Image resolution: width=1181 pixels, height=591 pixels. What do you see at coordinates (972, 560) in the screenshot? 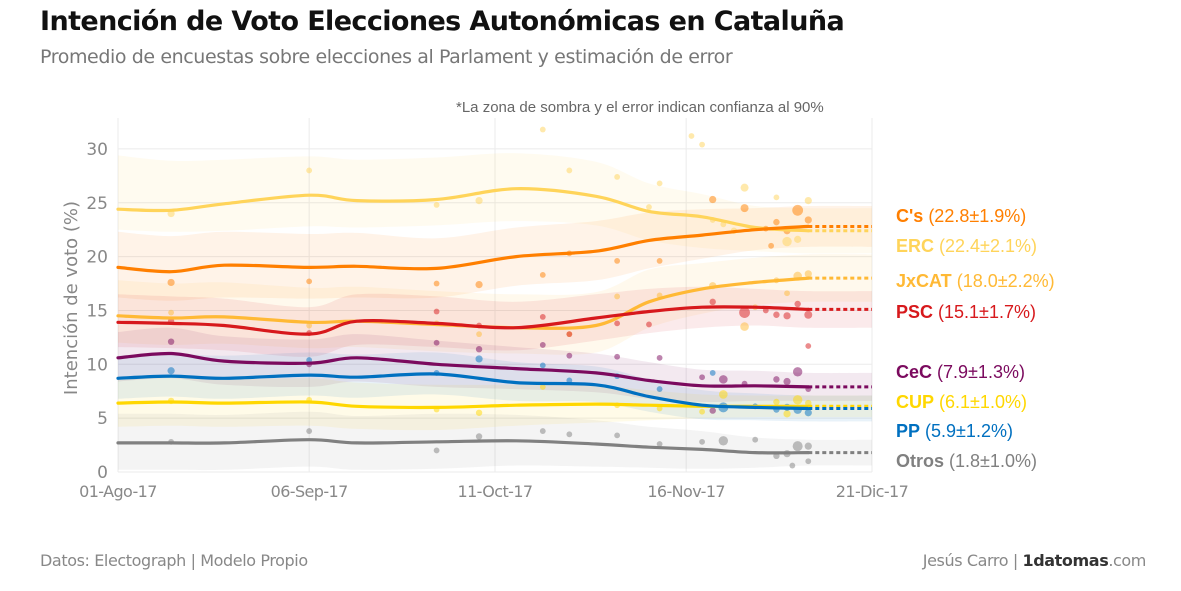
I see `author-name: Jesús Carro |` at bounding box center [972, 560].